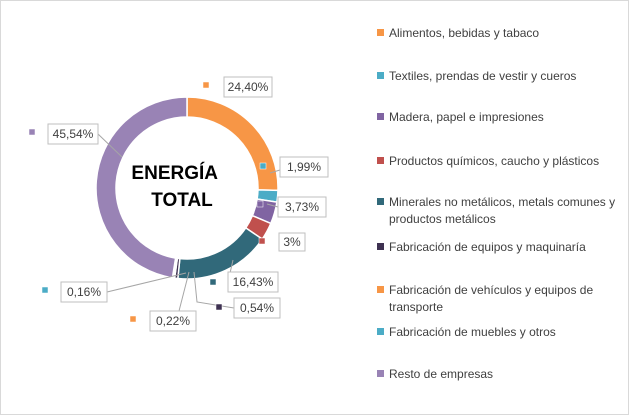  Describe the element at coordinates (176, 186) in the screenshot. I see `chart-title: ENERGÍA TOTAL` at that location.